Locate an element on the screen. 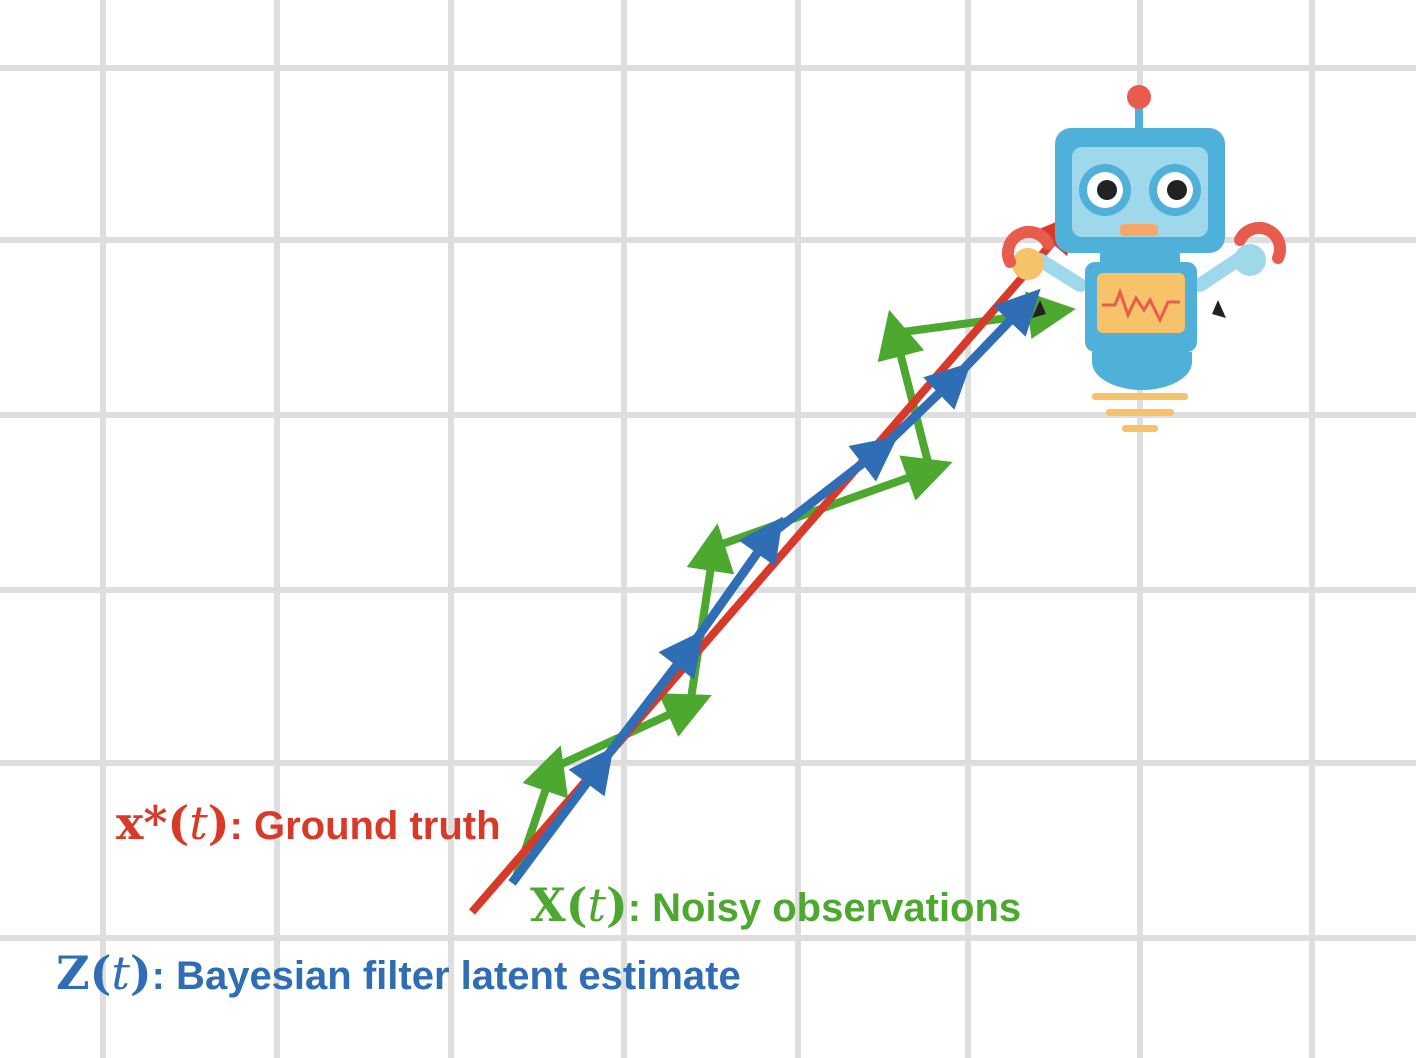 The height and width of the screenshot is (1058, 1416). latent-estimate-label: Z(t): Bayesian filter latent estimate is located at coordinates (398, 973).